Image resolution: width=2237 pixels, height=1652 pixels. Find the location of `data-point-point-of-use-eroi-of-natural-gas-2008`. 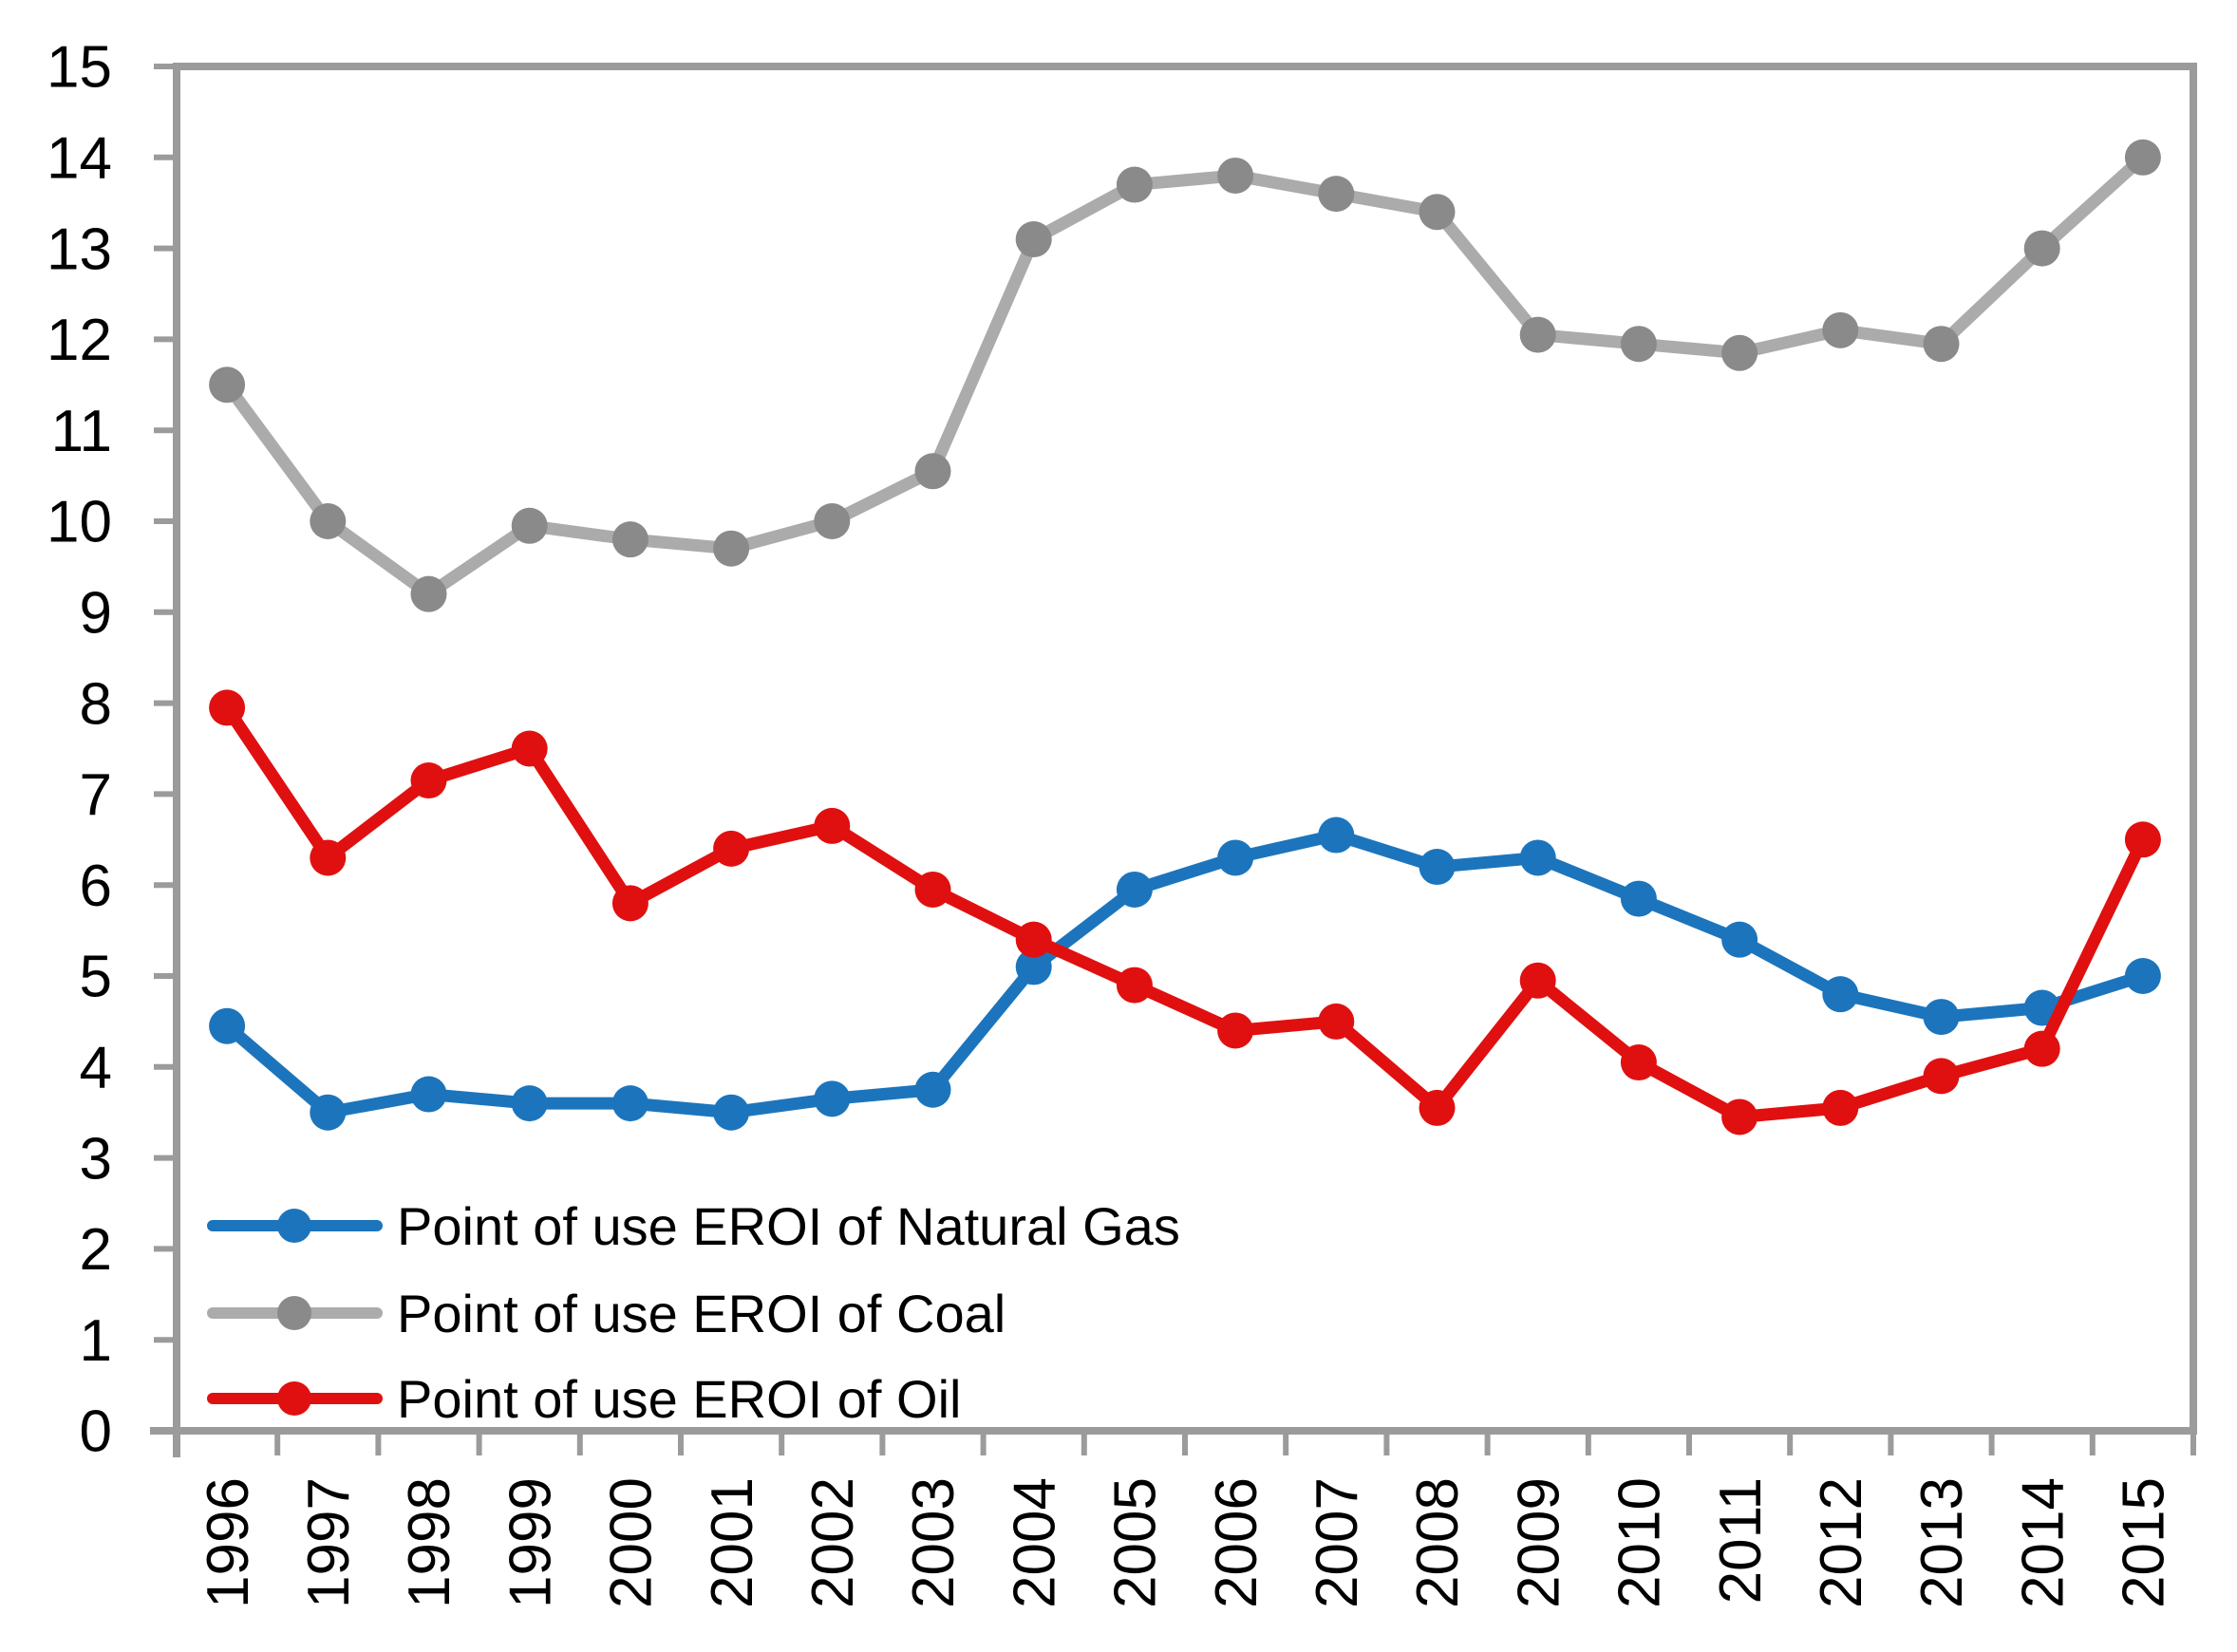

data-point-point-of-use-eroi-of-natural-gas-2008 is located at coordinates (1438, 867).